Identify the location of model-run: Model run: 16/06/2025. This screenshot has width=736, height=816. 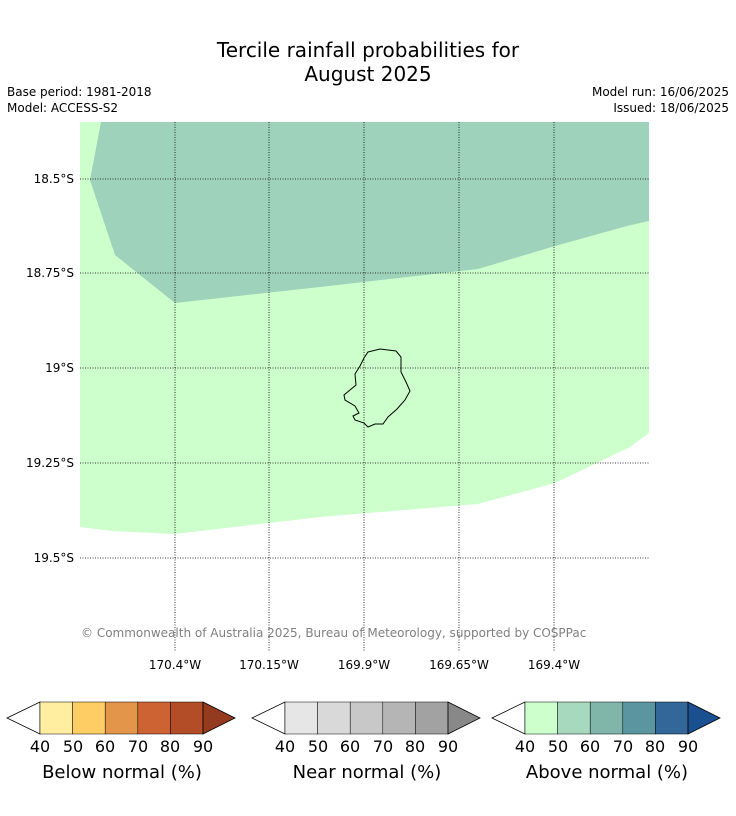
(660, 92).